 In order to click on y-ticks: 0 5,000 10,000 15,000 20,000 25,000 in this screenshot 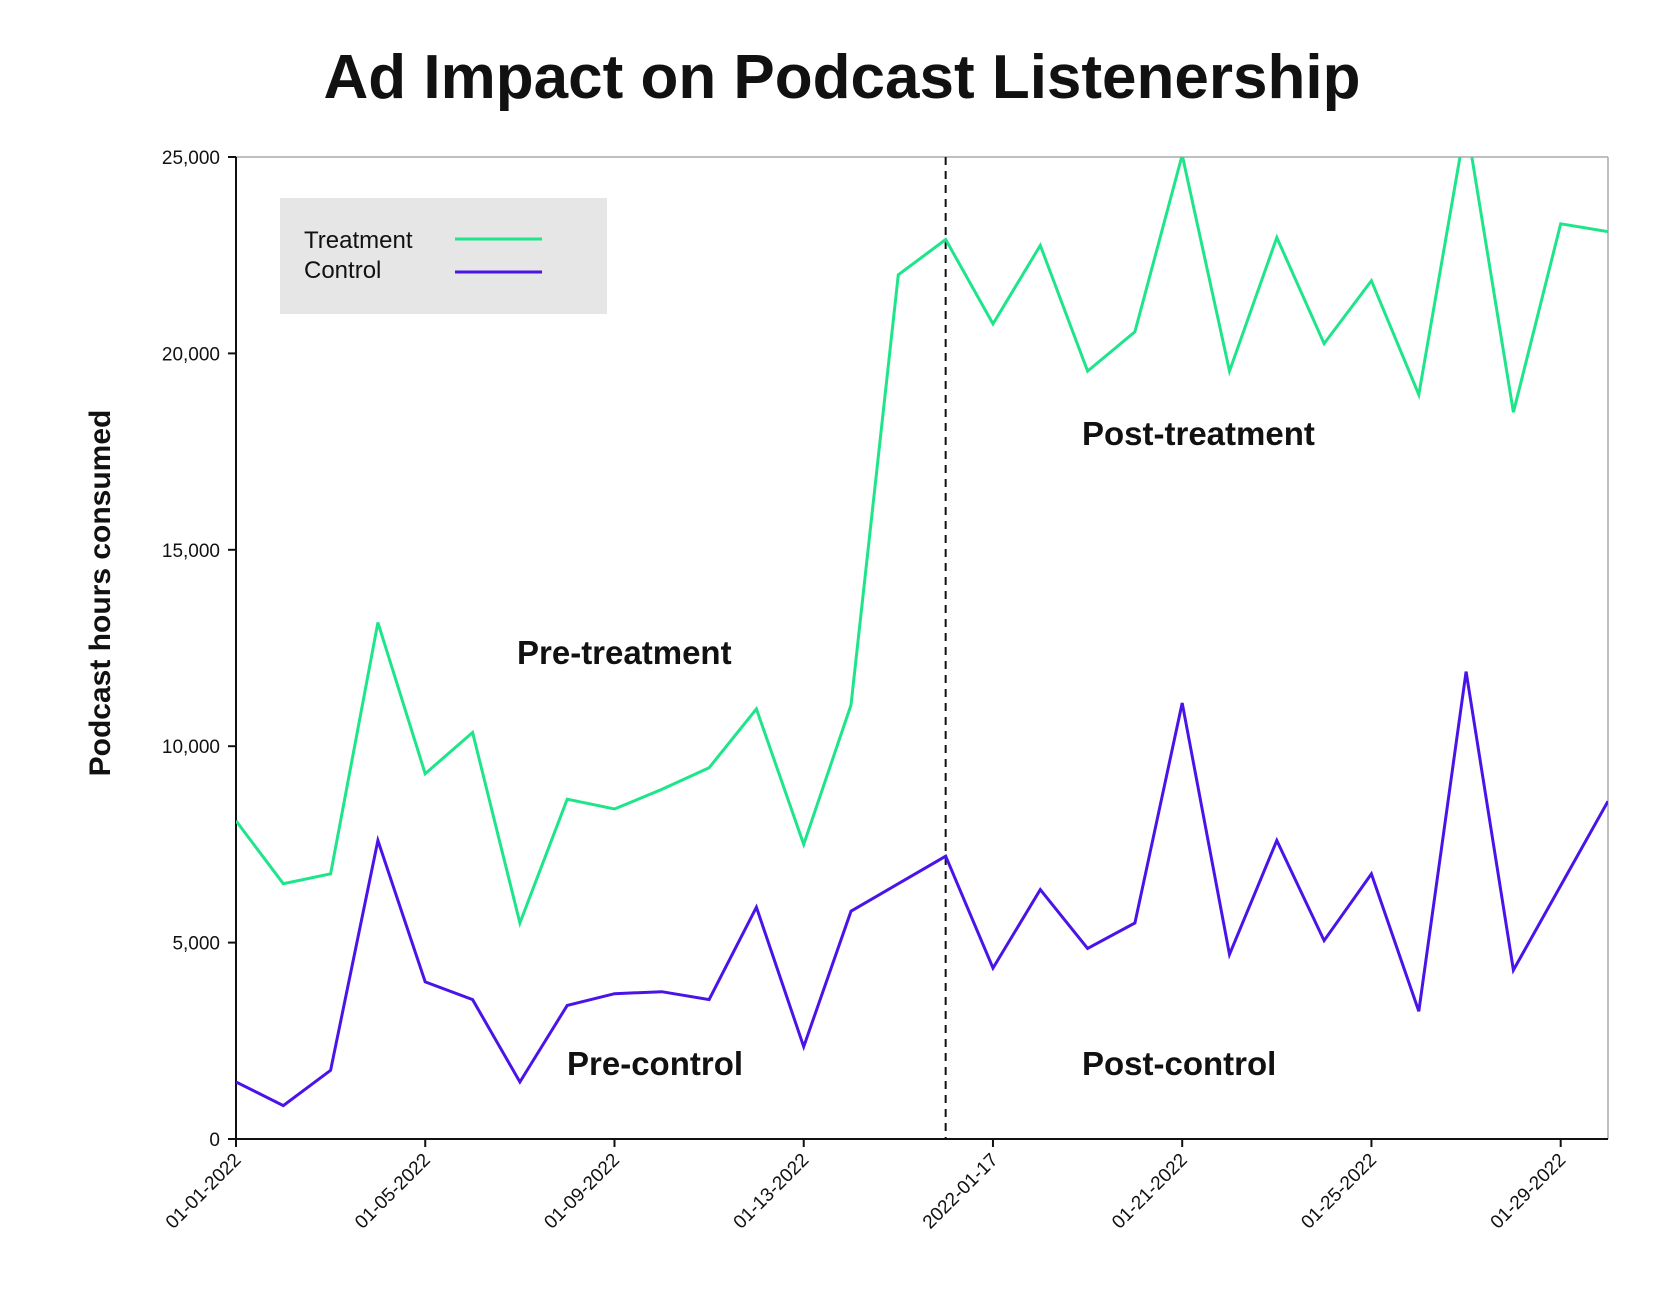, I will do `click(199, 649)`.